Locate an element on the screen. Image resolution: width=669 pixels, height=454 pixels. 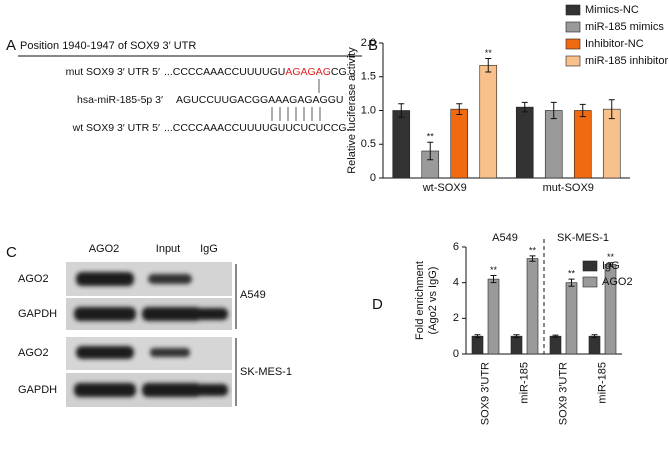
panel-label: B is located at coordinates (373, 45).